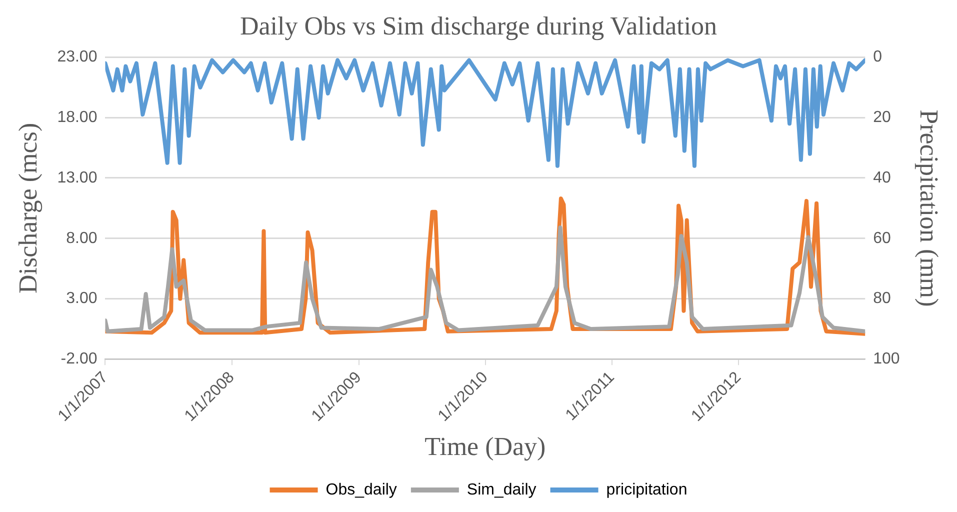 This screenshot has width=957, height=512. What do you see at coordinates (82, 299) in the screenshot?
I see `y-tick-label: 3.00` at bounding box center [82, 299].